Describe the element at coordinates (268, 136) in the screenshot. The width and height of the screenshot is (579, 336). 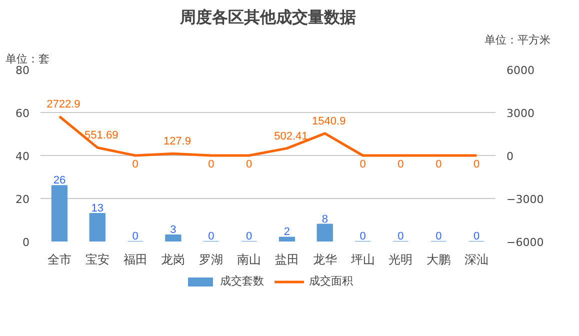
I see `line-series` at that location.